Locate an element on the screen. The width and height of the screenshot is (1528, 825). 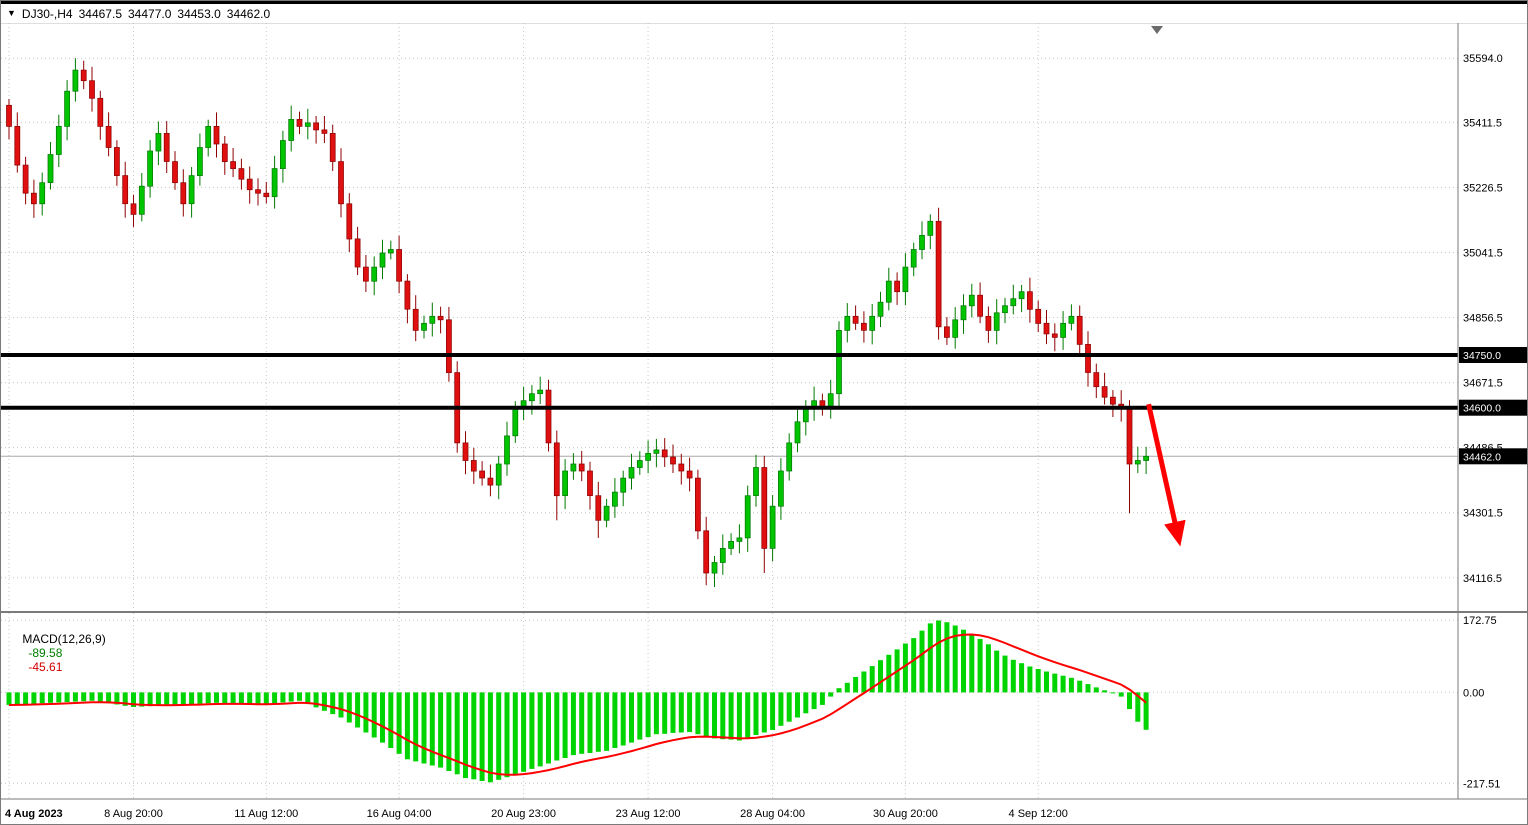
time-axis-label: 11 Aug 12:00 is located at coordinates (266, 814).